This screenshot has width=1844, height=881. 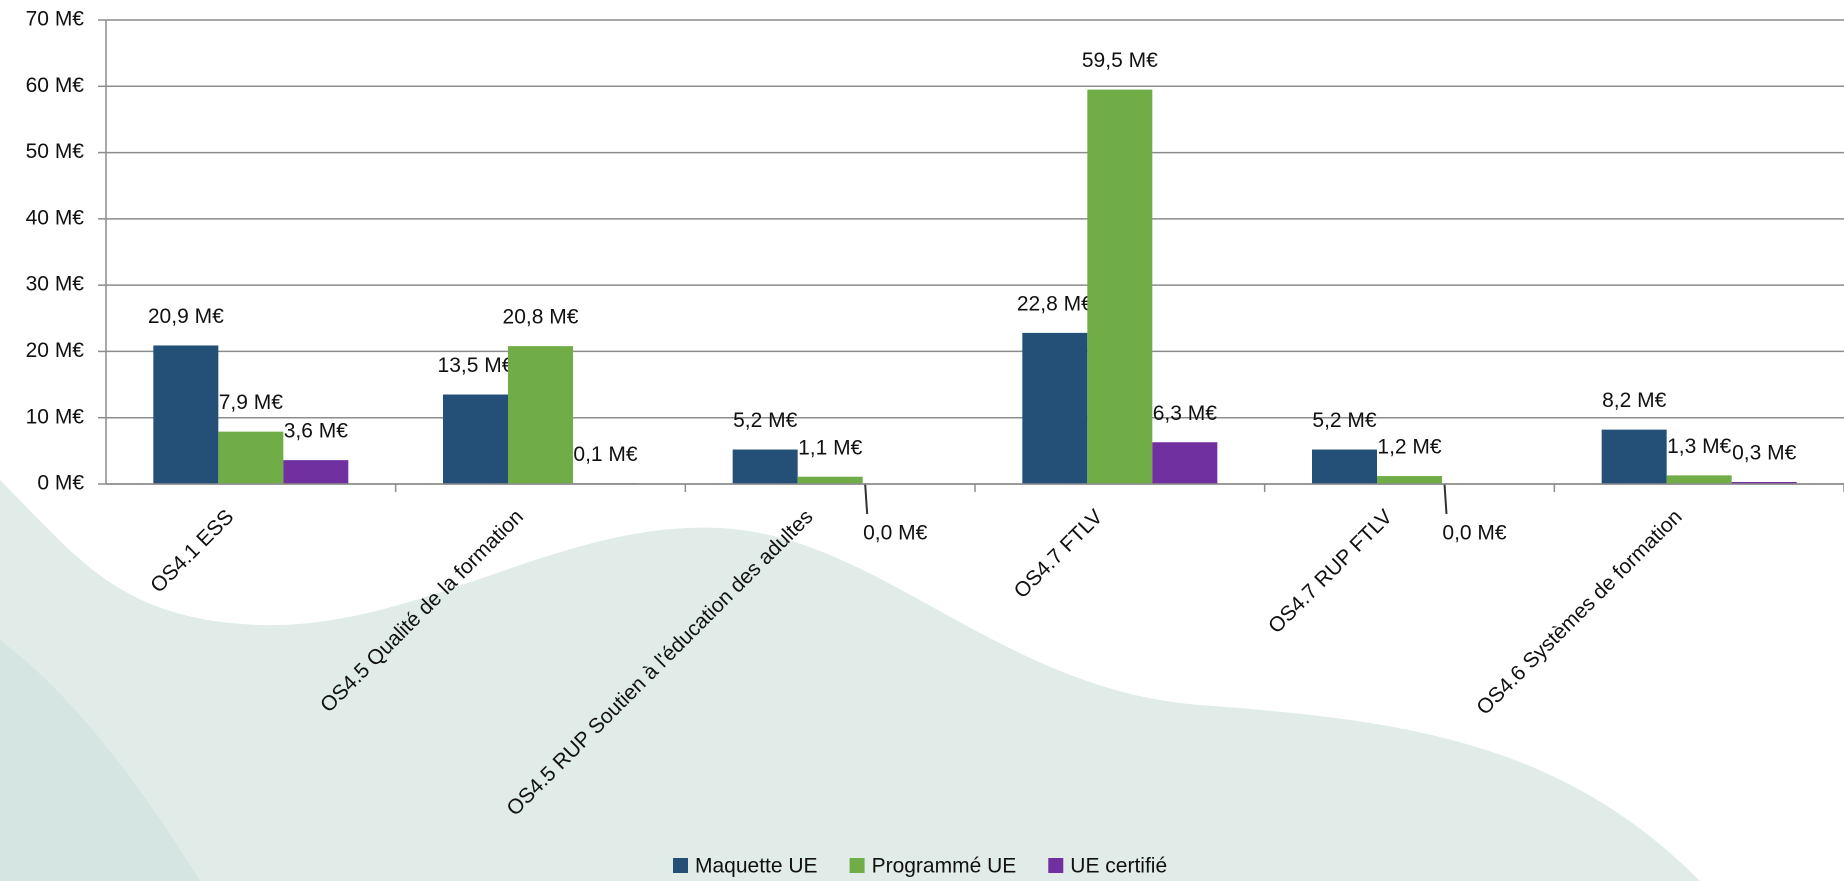 What do you see at coordinates (100, 760) in the screenshot?
I see `background-shape` at bounding box center [100, 760].